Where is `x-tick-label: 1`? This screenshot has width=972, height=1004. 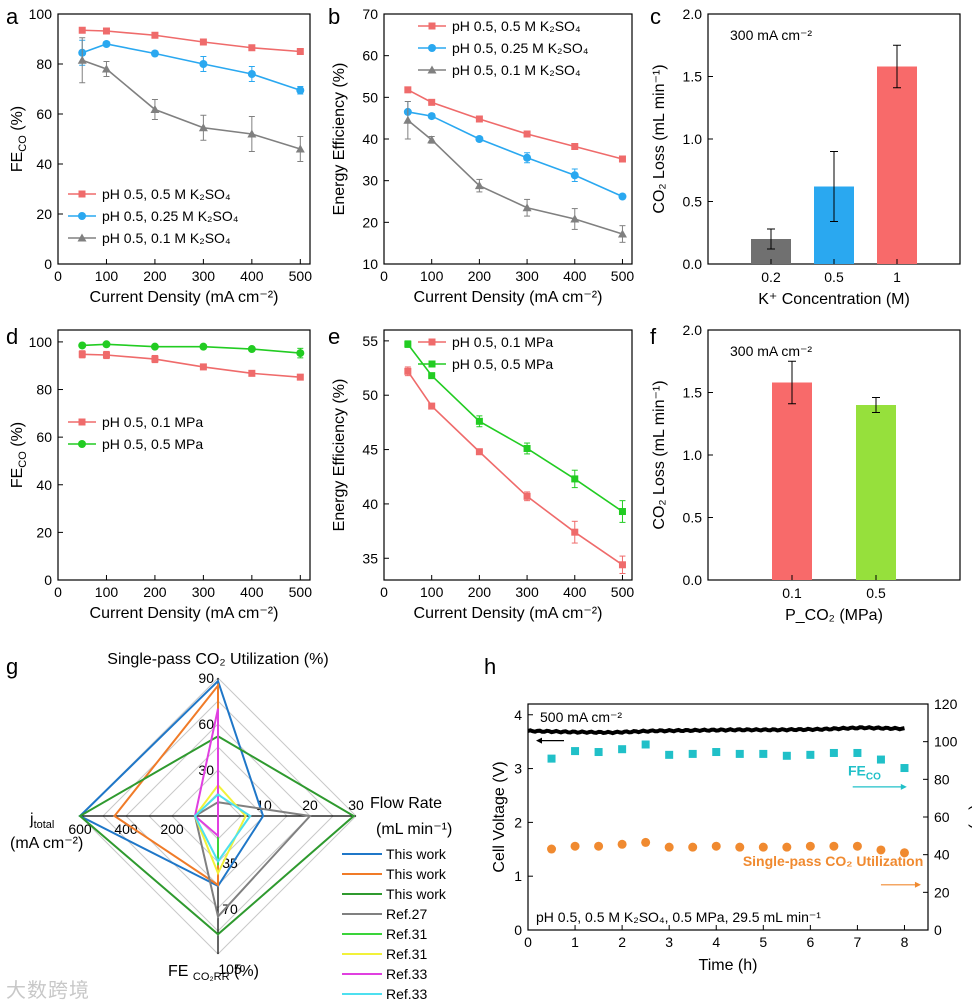
x-tick-label: 1 is located at coordinates (575, 942).